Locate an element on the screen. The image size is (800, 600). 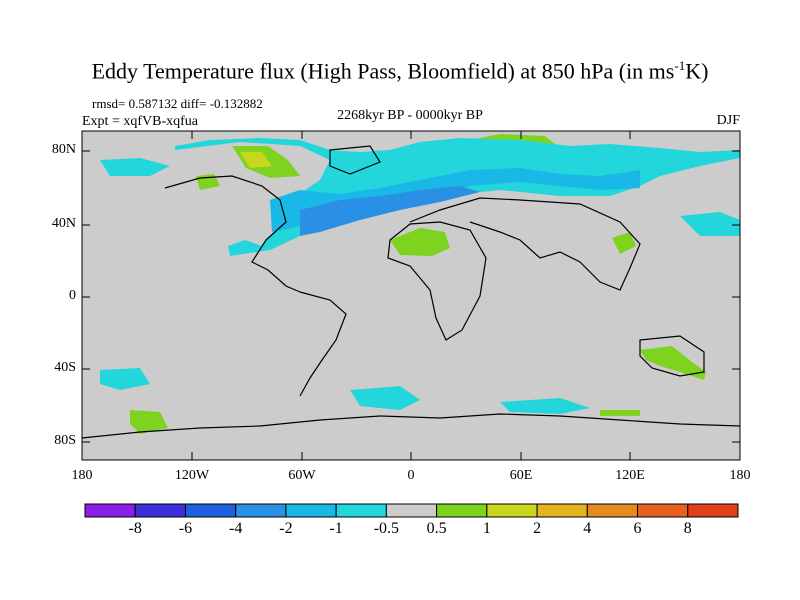
colorbar-label: -8 is located at coordinates (135, 528).